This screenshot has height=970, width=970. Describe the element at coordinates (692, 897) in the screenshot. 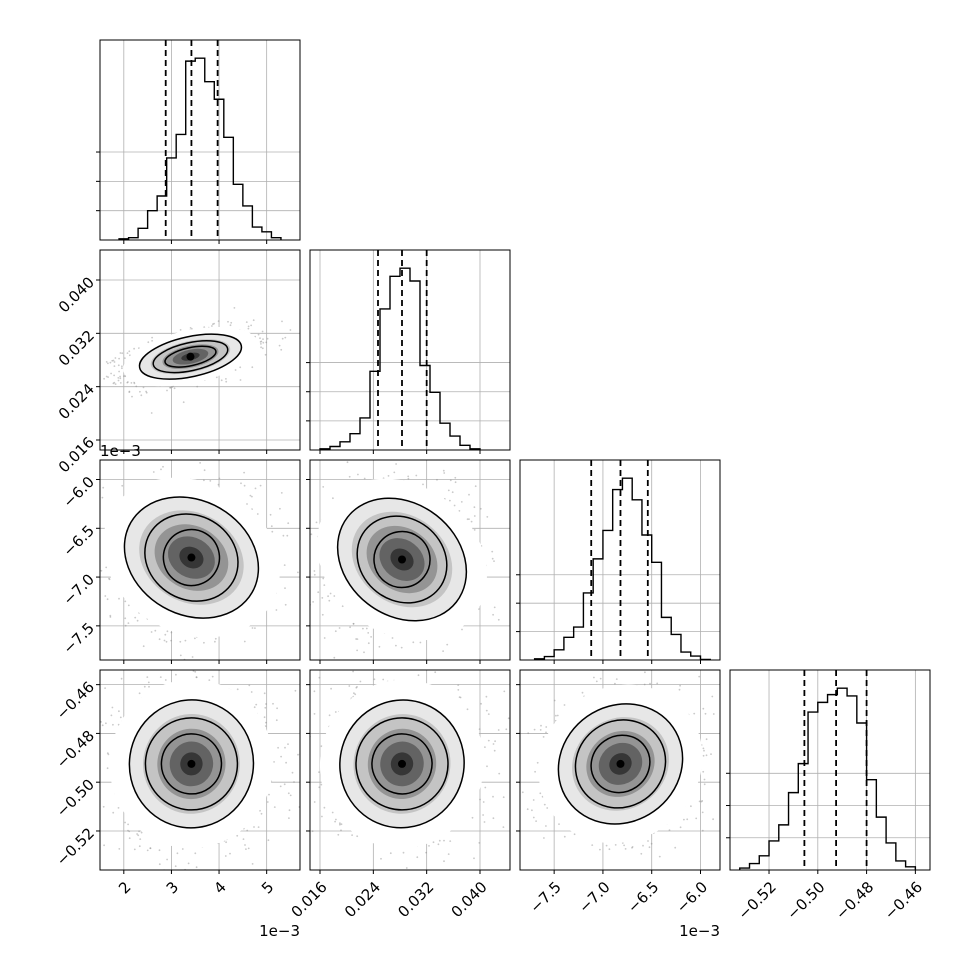

I see `x-tick-label: −6.0` at that location.